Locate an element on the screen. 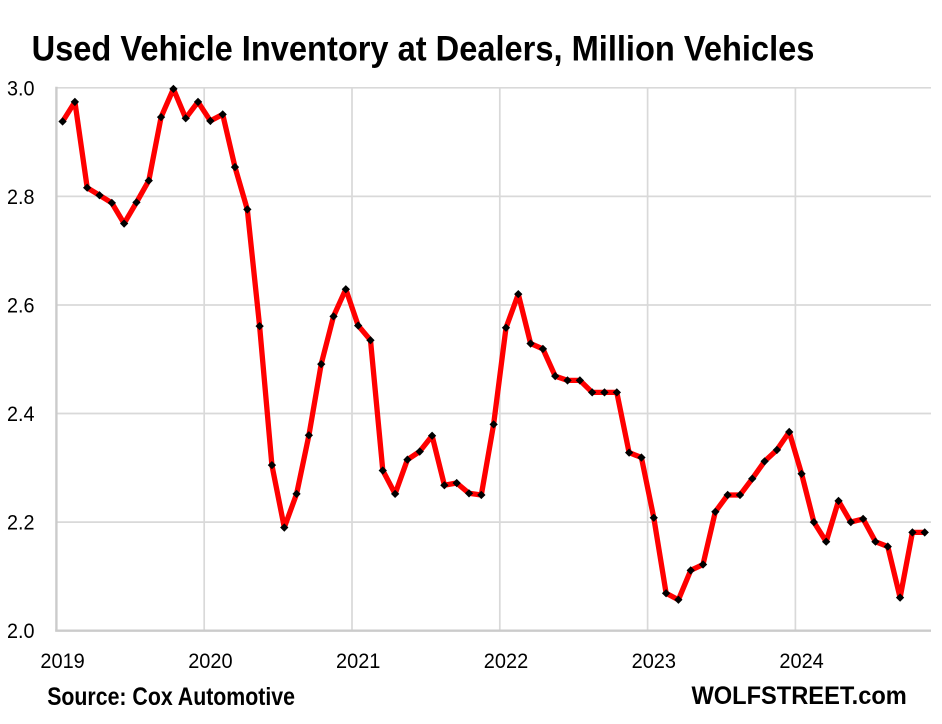  svg-text: 2023 is located at coordinates (654, 661).